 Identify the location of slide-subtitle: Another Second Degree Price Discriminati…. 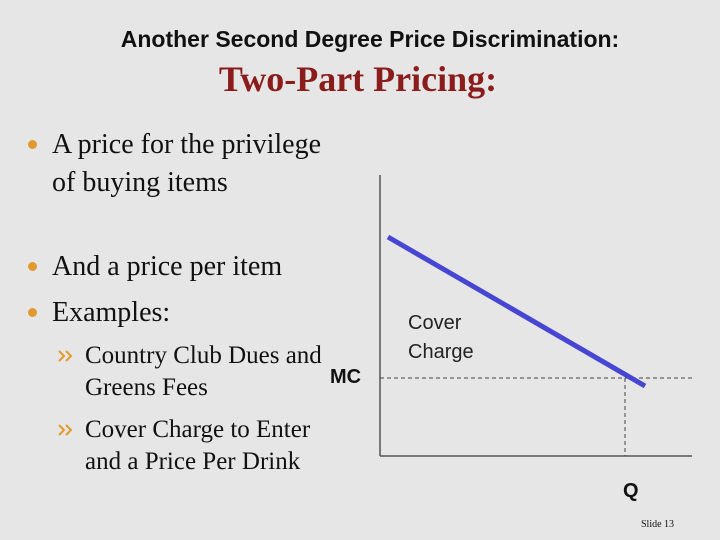
(370, 39).